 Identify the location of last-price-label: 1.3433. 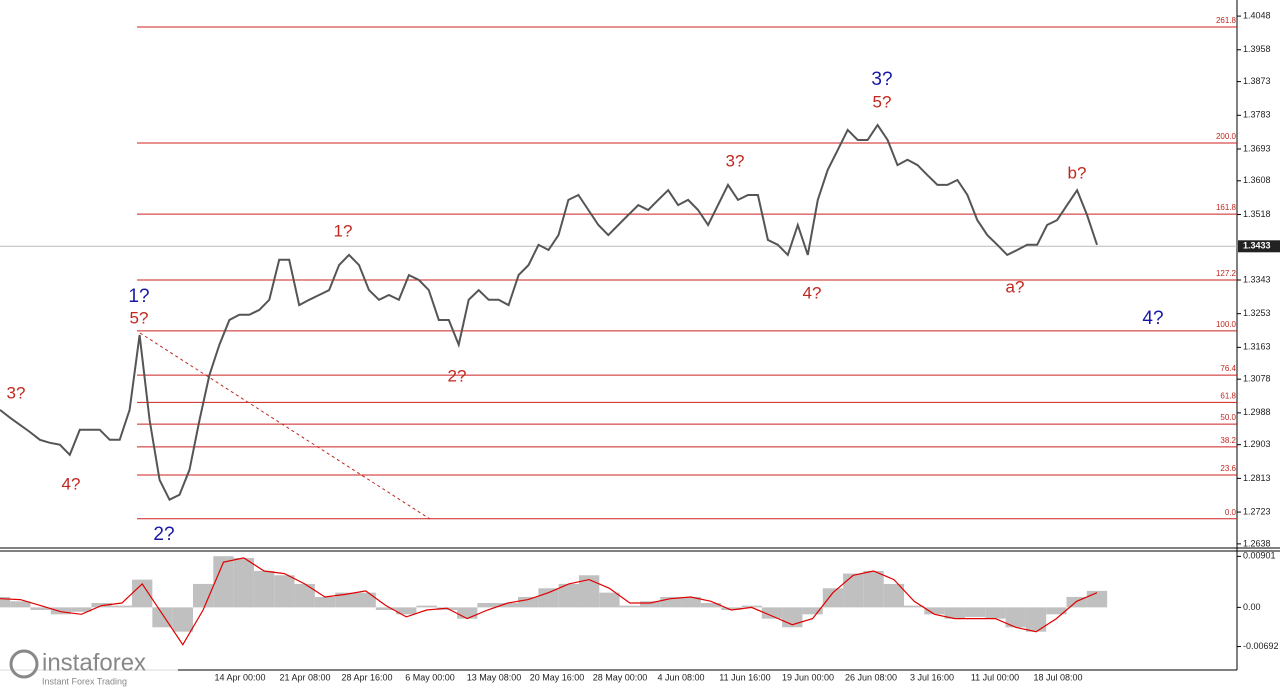
(1257, 246).